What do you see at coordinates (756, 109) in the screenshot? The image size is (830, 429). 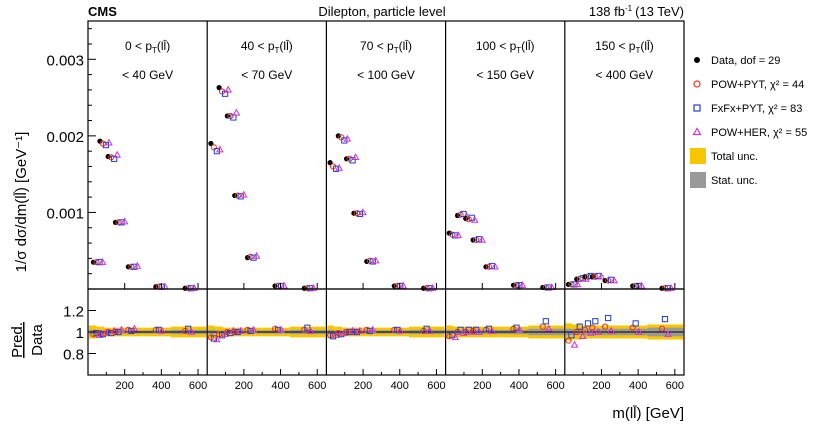 I see `legend-label-fxfxpyt: FxFx+PYT, χ² = 83` at bounding box center [756, 109].